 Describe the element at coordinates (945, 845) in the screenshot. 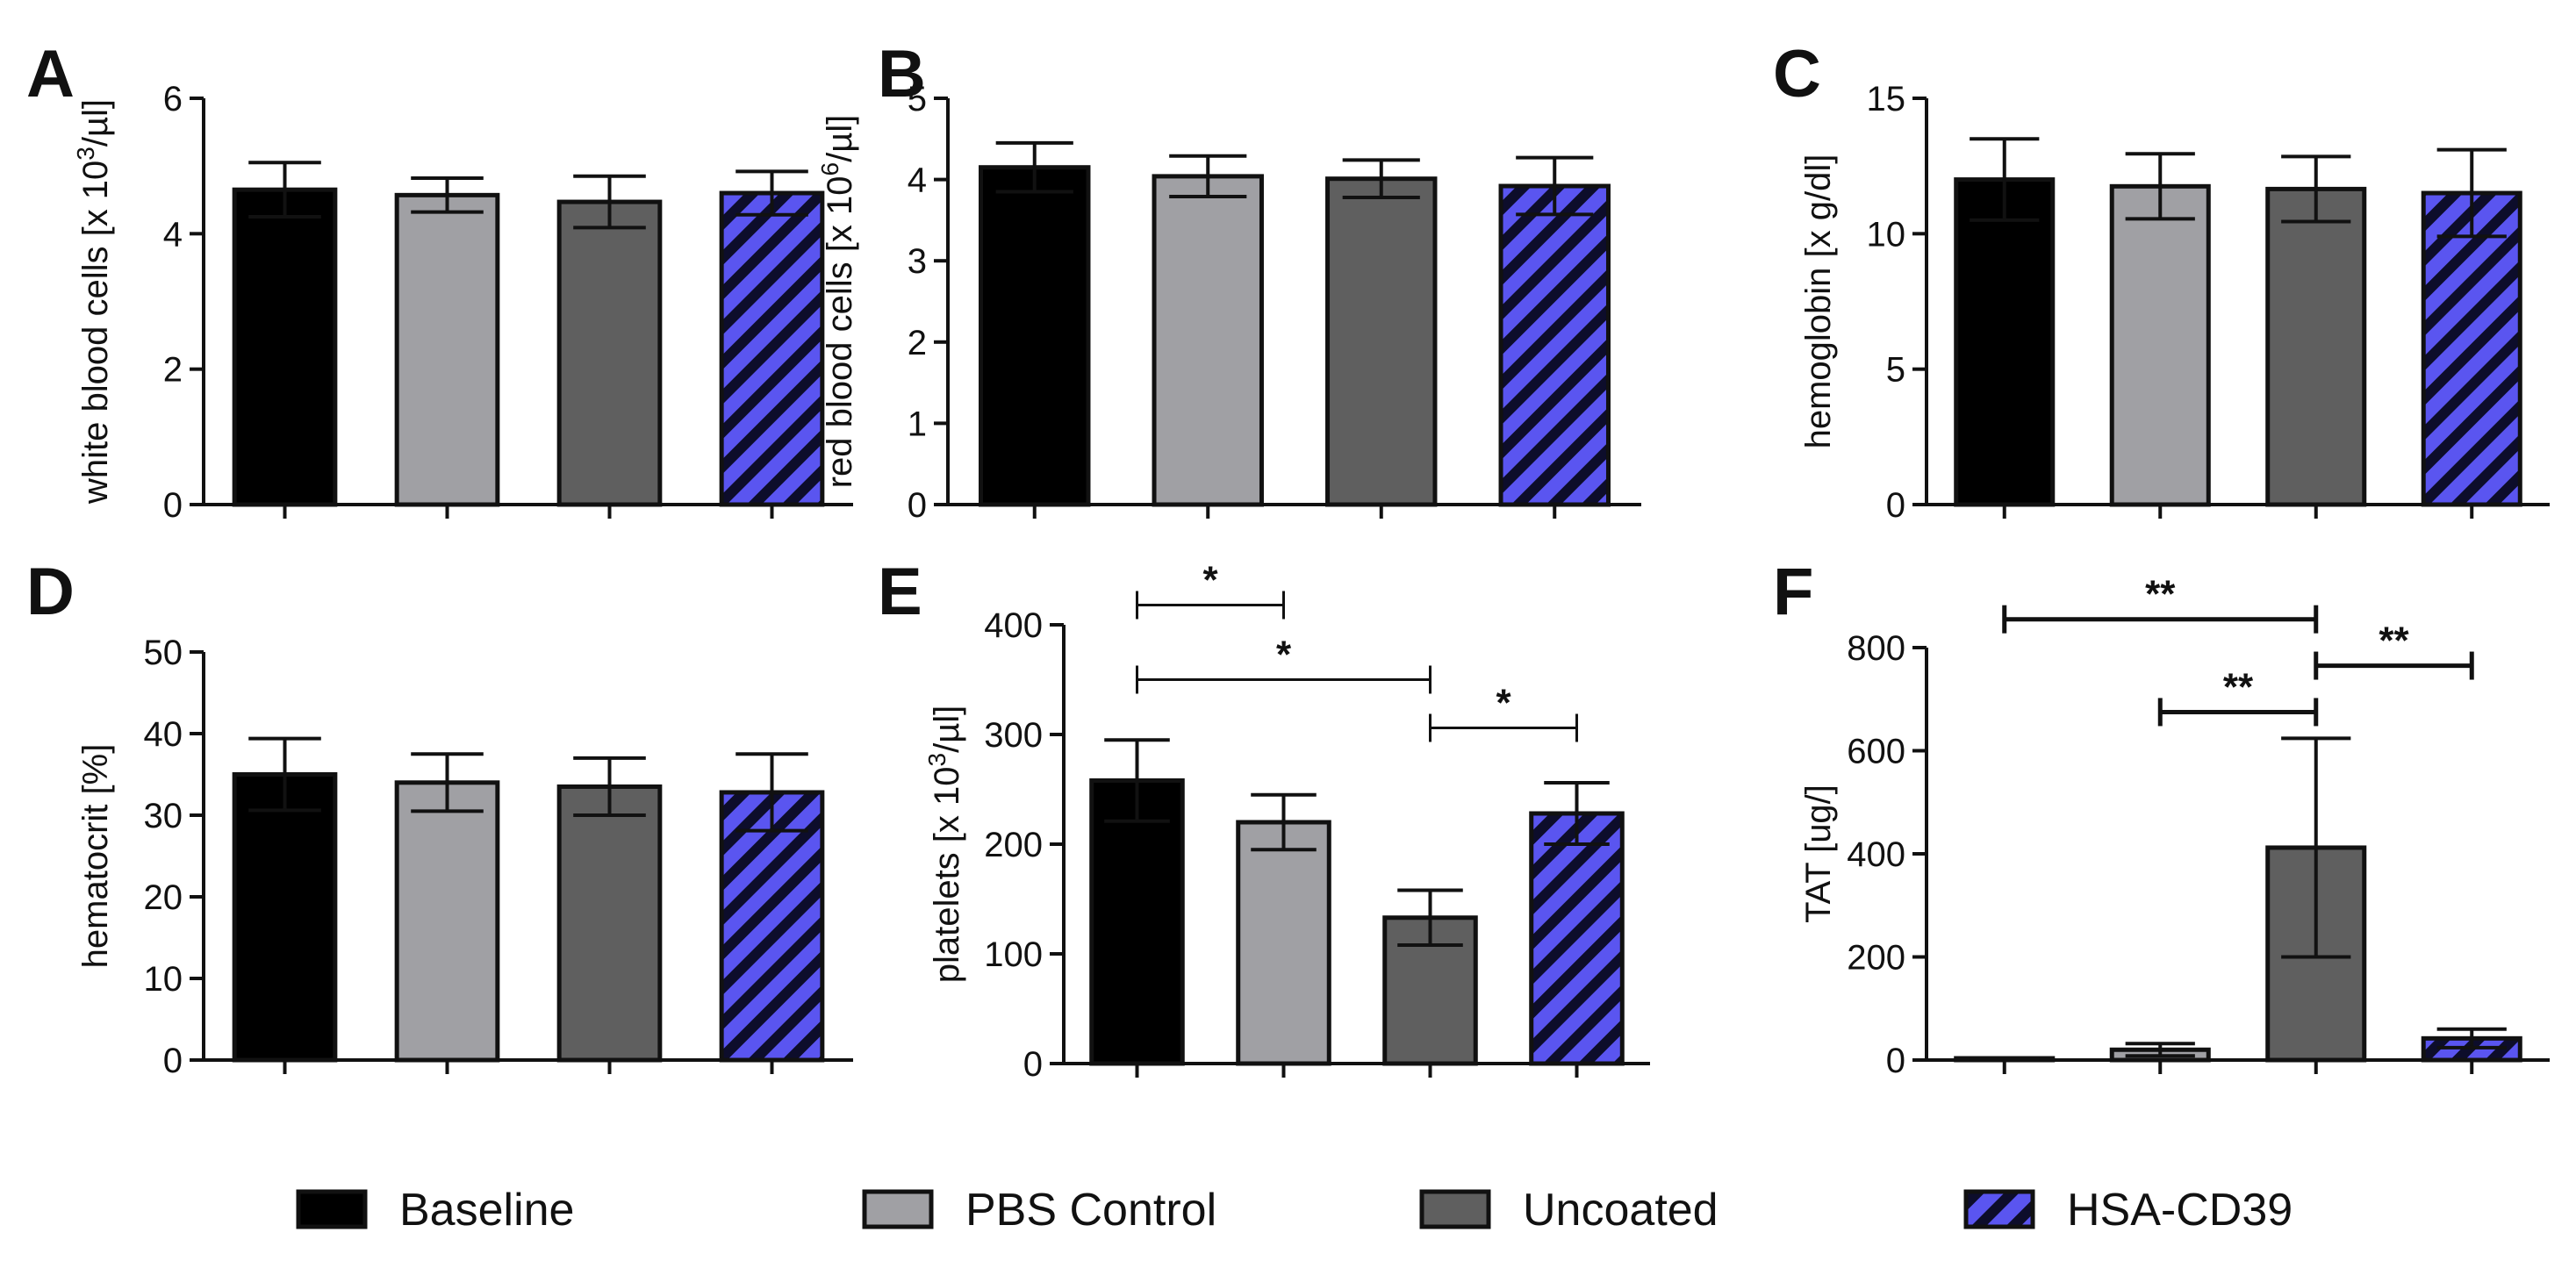

I see `y-axis-label: platelets [x 103/µl]` at that location.